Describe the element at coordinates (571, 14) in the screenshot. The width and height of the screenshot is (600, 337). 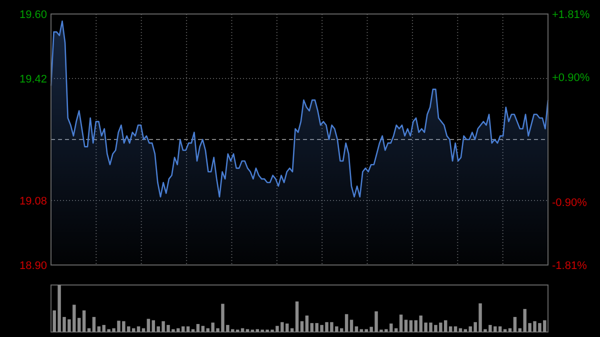
I see `y2-tick-label: +1.81%` at that location.